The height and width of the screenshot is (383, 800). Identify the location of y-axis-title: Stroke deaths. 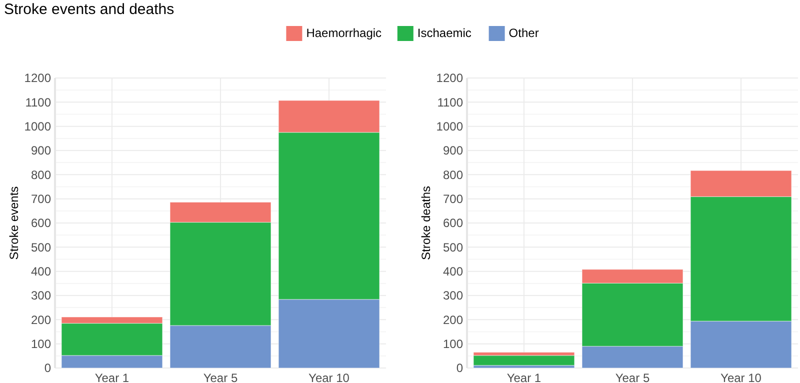
(426, 223).